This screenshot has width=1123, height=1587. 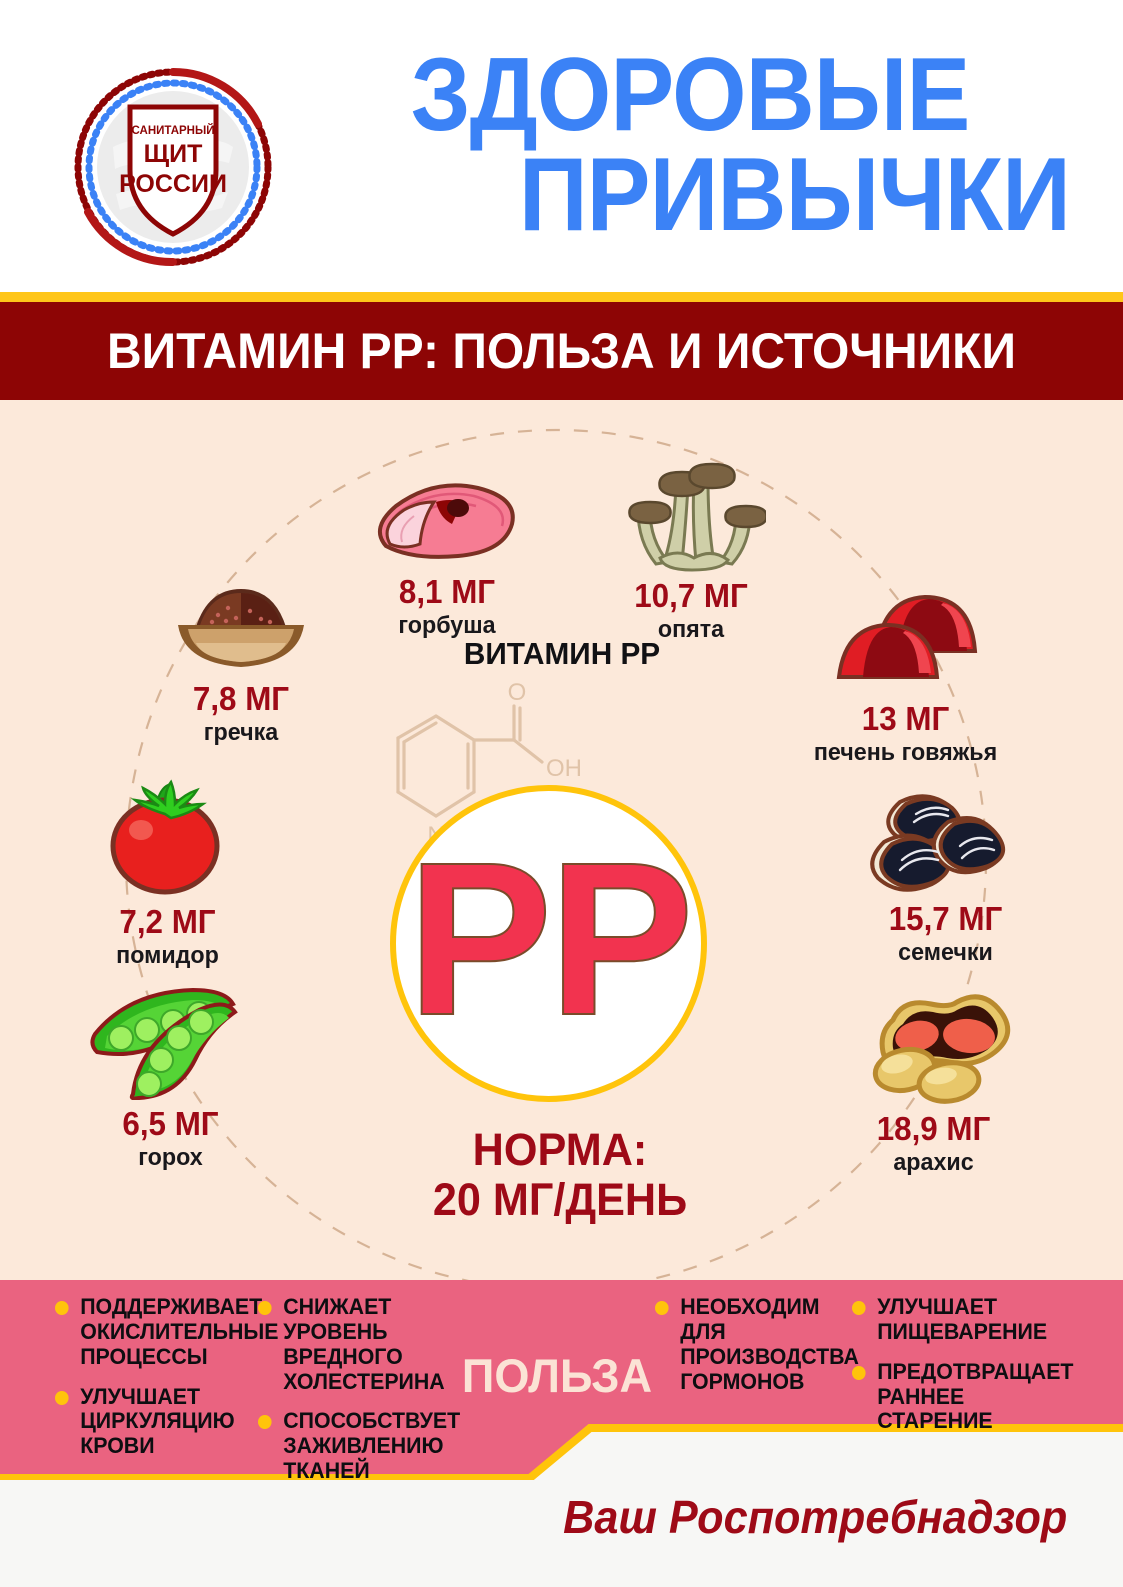 I want to click on food-name: гречка, so click(x=241, y=732).